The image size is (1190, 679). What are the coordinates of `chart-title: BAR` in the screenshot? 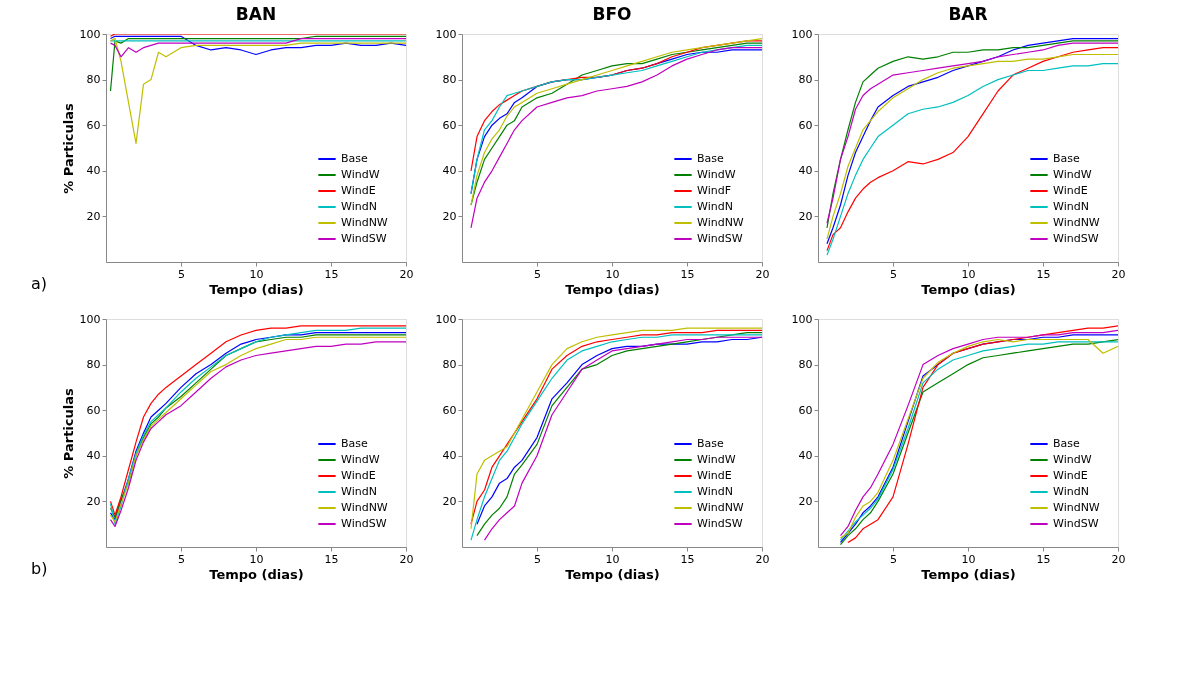 It's located at (968, 14).